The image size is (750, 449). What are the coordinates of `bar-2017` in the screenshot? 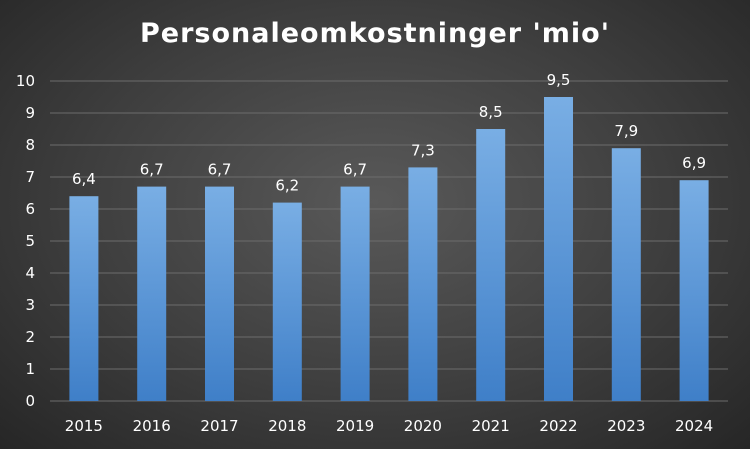 It's located at (219, 293).